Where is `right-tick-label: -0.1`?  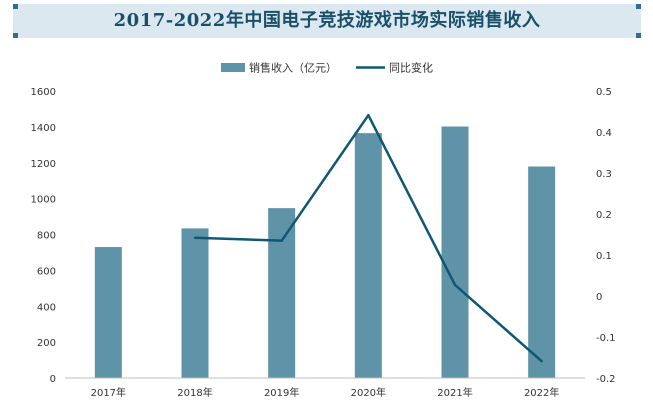 right-tick-label: -0.1 is located at coordinates (606, 338).